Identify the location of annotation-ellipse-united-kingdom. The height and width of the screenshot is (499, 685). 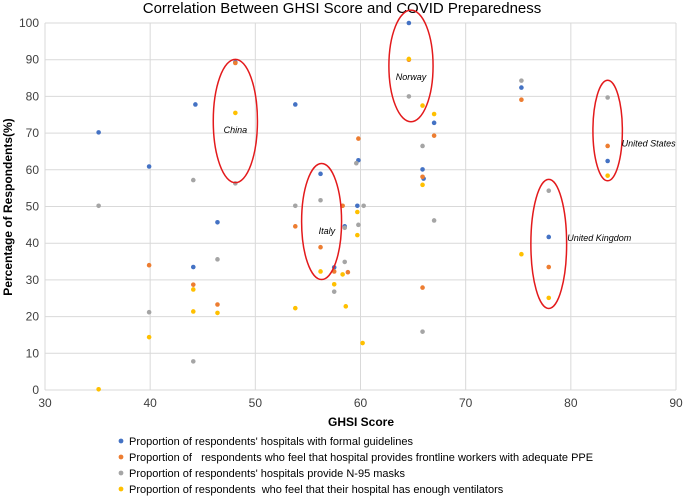
(549, 244).